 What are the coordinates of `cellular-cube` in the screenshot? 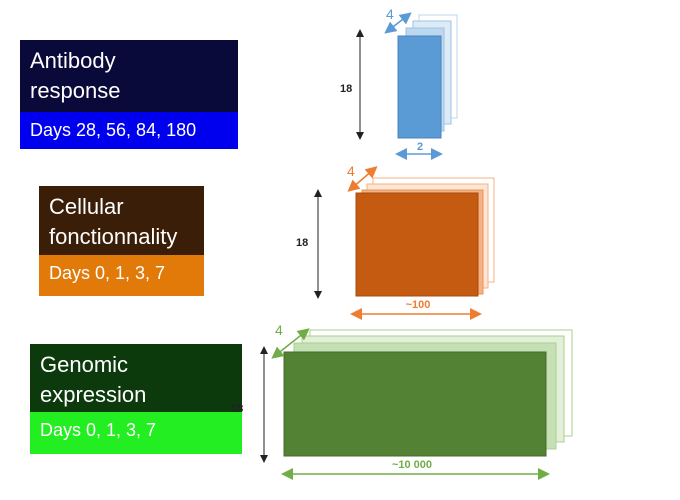 It's located at (425, 237).